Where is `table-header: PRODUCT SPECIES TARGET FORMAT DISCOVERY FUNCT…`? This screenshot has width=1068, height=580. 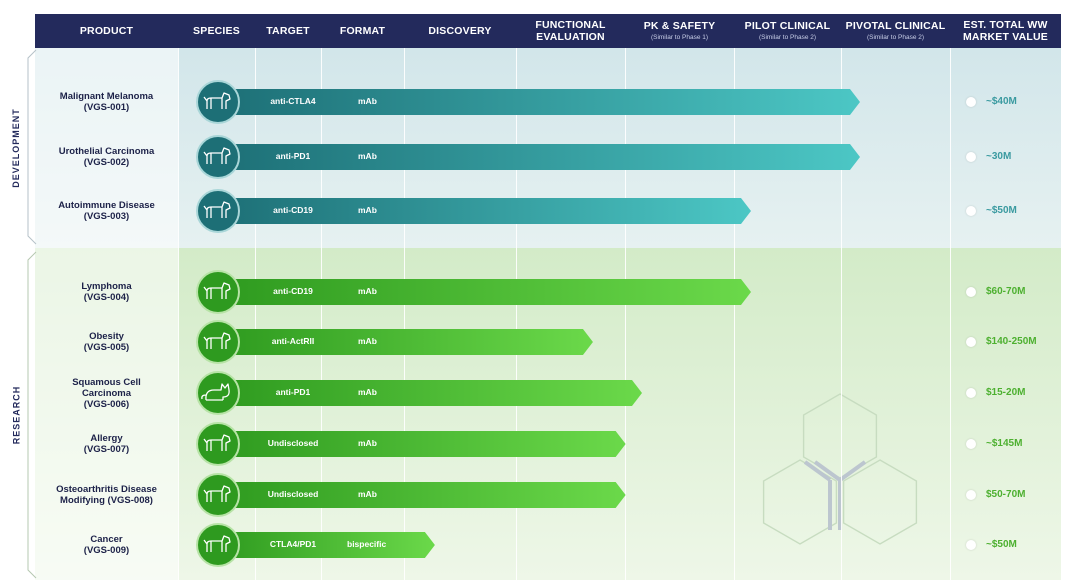 table-header: PRODUCT SPECIES TARGET FORMAT DISCOVERY FUNCT… is located at coordinates (548, 31).